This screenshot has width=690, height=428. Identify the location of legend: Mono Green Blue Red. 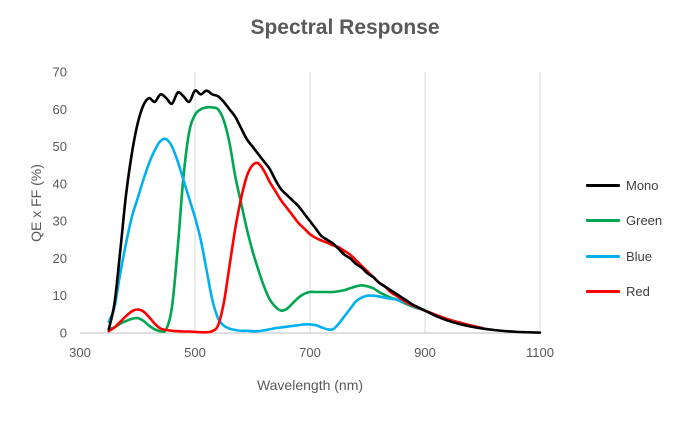
(624, 247).